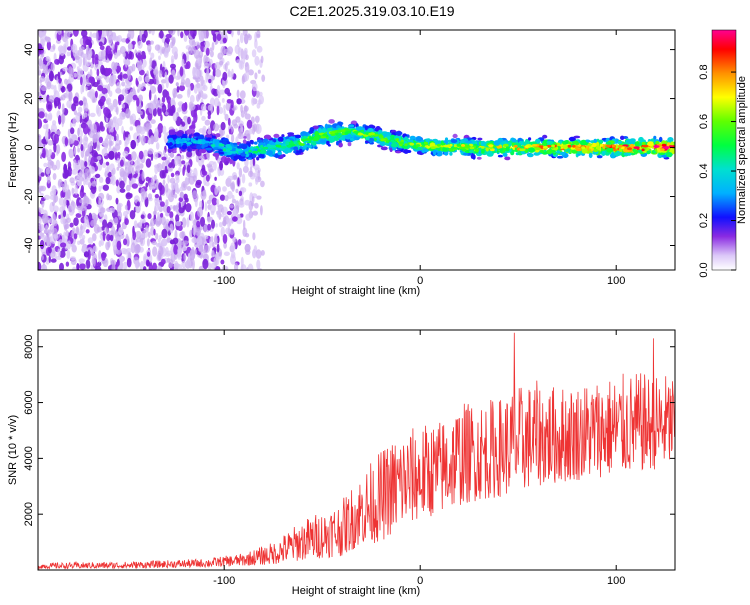 This screenshot has width=750, height=605. I want to click on snr-ylabel: SNR (10 * v/v), so click(13, 450).